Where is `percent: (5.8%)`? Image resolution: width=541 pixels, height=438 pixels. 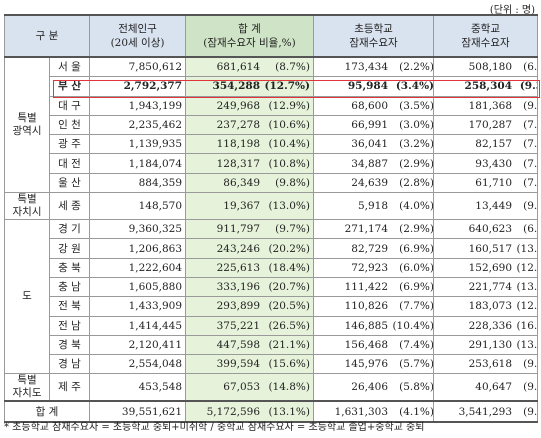 percent: (5.8%) is located at coordinates (416, 387).